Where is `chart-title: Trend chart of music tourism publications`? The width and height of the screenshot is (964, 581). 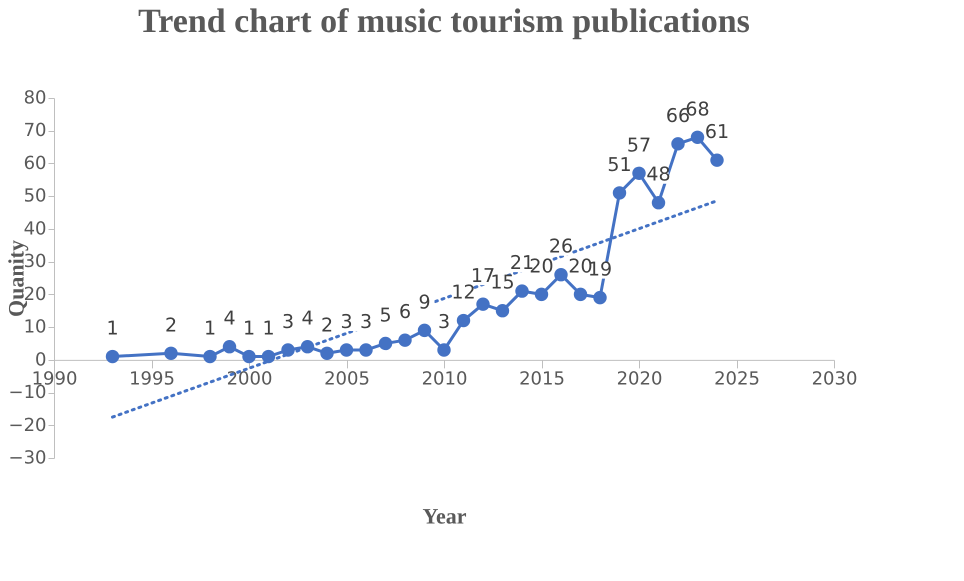 chart-title: Trend chart of music tourism publications is located at coordinates (444, 21).